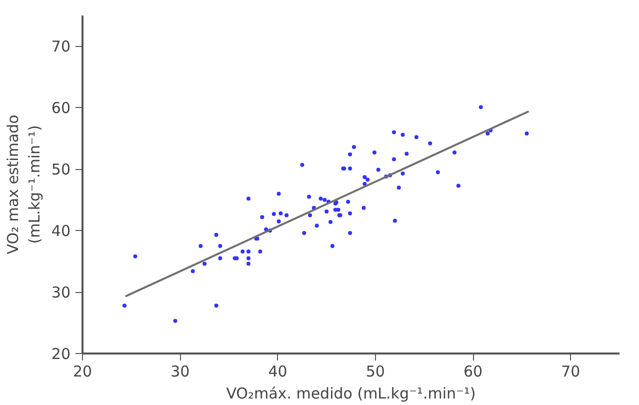  Describe the element at coordinates (61, 293) in the screenshot. I see `y-tick-label: 30` at that location.